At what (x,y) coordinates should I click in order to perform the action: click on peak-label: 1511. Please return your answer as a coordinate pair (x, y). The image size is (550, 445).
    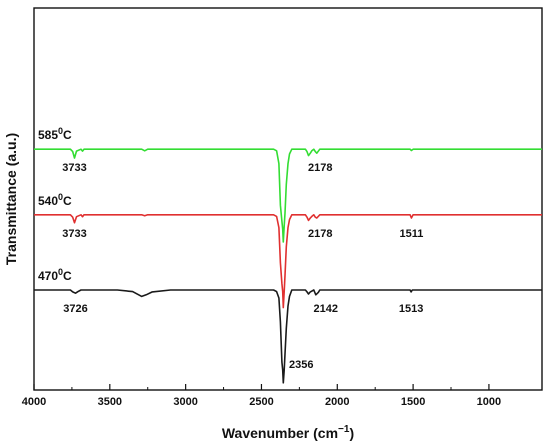
    Looking at the image, I should click on (411, 234).